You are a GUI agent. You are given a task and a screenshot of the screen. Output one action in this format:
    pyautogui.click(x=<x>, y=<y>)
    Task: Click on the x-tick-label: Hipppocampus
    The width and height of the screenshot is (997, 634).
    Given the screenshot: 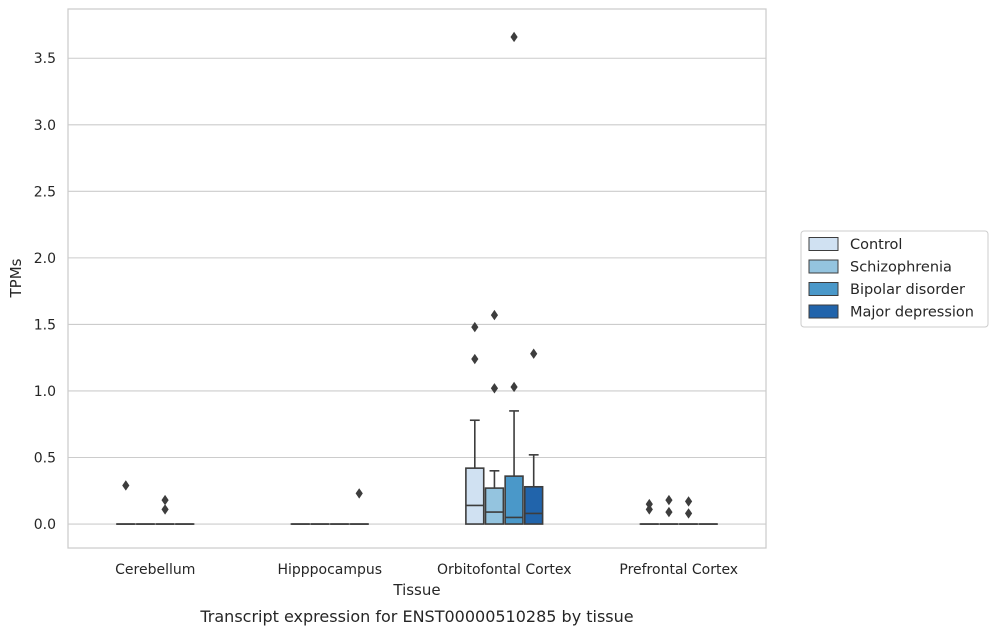 What is the action you would take?
    pyautogui.click(x=329, y=570)
    